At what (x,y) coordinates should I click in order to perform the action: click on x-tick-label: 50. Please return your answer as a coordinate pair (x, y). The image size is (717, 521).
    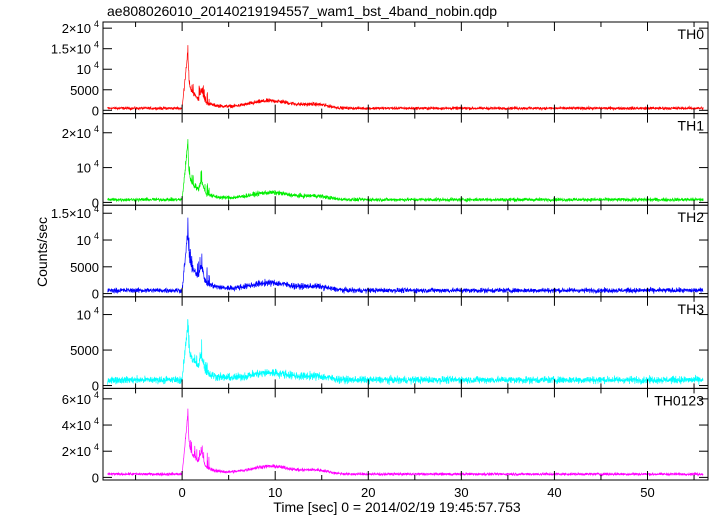
    Looking at the image, I should click on (647, 492).